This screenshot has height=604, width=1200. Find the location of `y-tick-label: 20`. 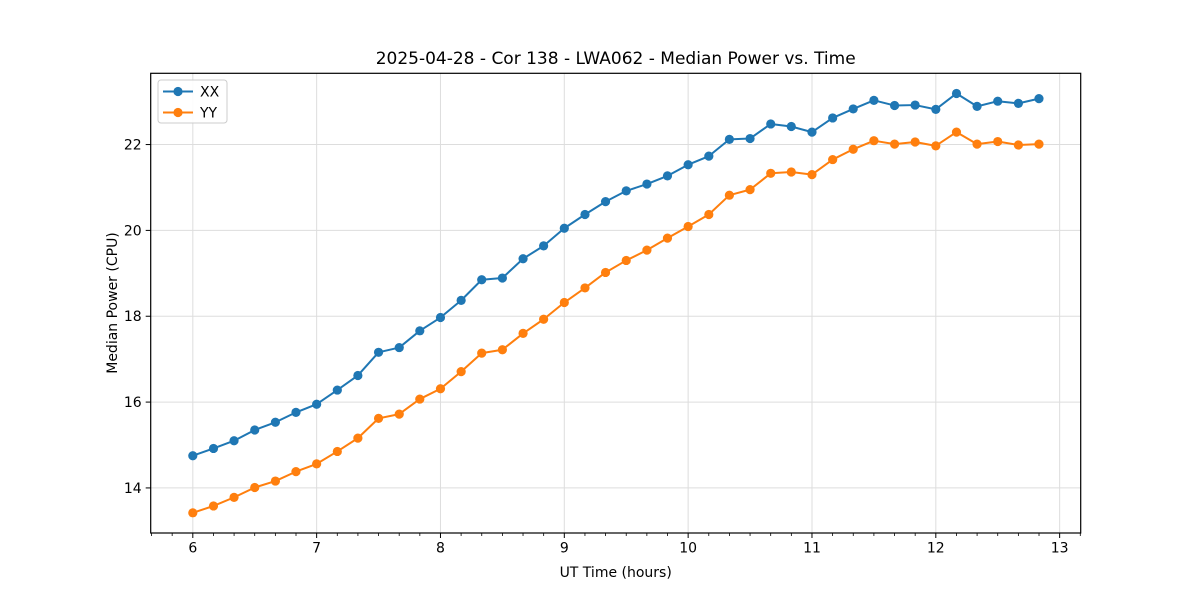

y-tick-label: 20 is located at coordinates (133, 231).